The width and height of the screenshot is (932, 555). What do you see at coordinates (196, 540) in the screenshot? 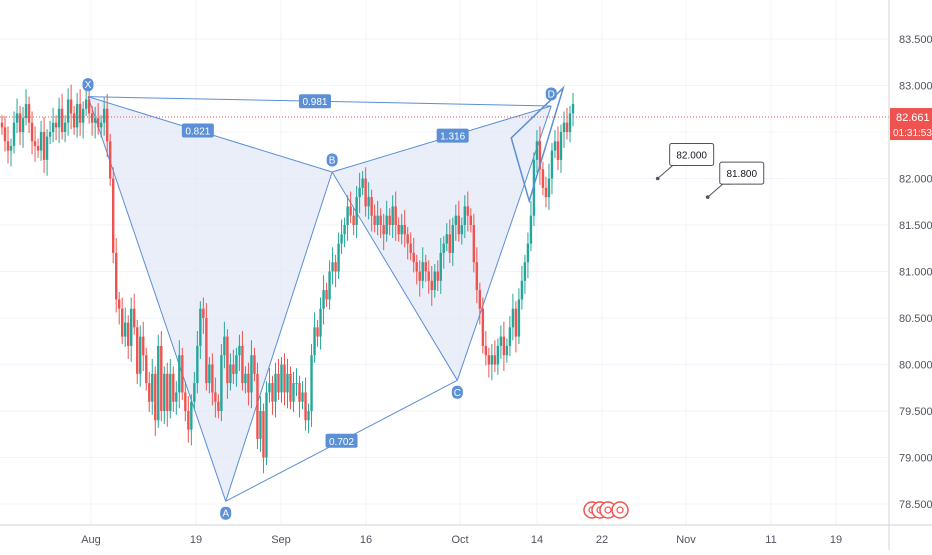
I see `x-tick-label: 19` at bounding box center [196, 540].